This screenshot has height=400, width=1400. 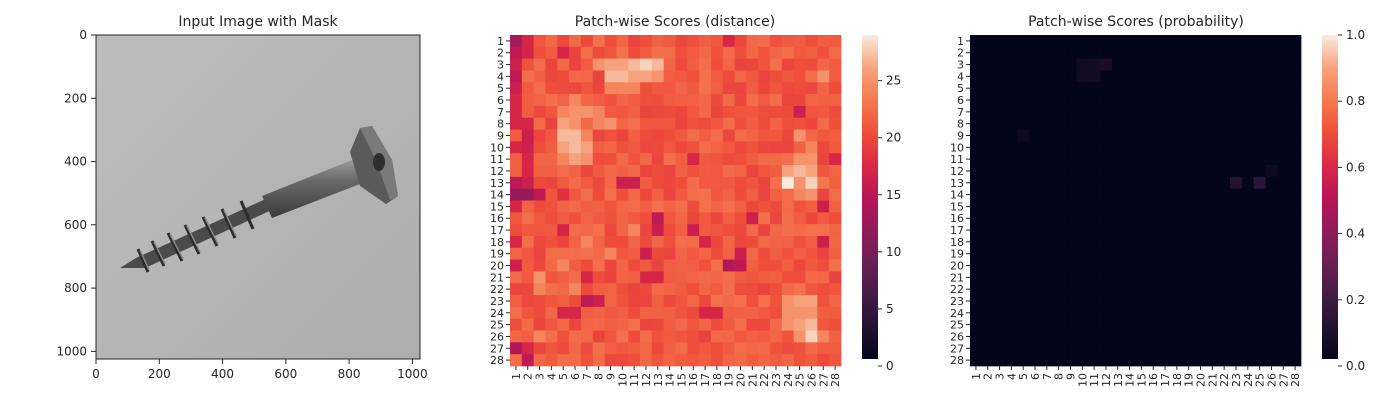 What do you see at coordinates (1283, 380) in the screenshot?
I see `x-tick-label: 27` at bounding box center [1283, 380].